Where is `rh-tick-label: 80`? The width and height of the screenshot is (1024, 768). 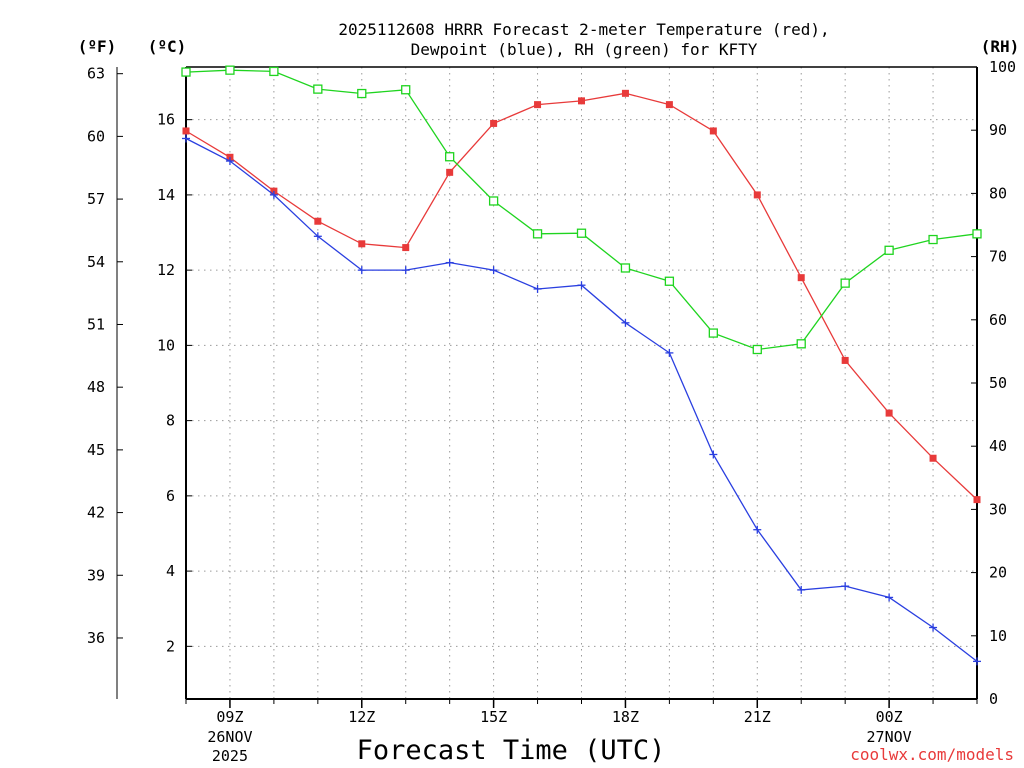 rh-tick-label: 80 is located at coordinates (998, 193).